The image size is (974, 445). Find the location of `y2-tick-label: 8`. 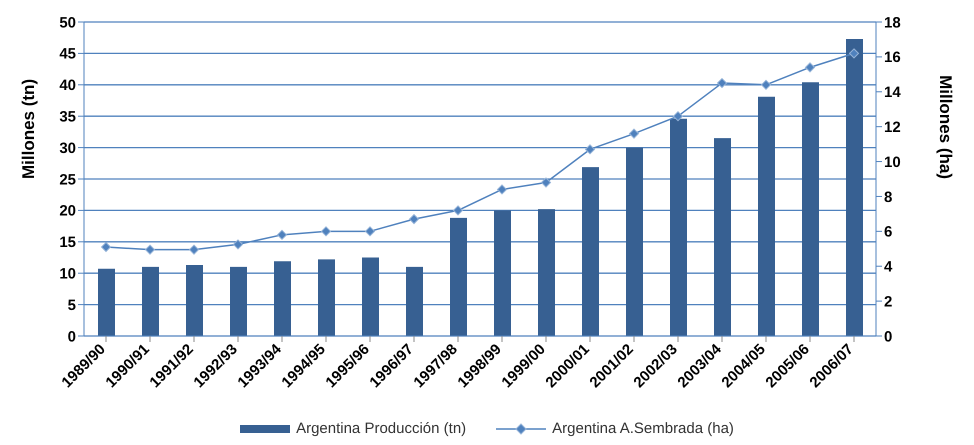

y2-tick-label: 8 is located at coordinates (888, 197).